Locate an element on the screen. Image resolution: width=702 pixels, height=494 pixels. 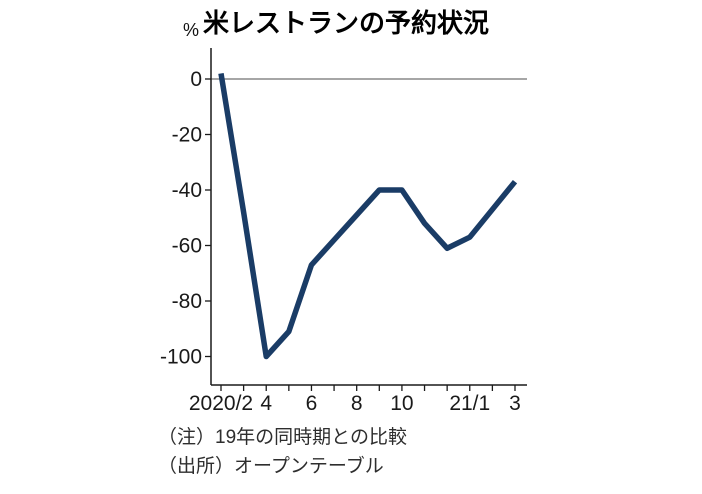
chart-title: 米レストランの予約状況 is located at coordinates (346, 23).